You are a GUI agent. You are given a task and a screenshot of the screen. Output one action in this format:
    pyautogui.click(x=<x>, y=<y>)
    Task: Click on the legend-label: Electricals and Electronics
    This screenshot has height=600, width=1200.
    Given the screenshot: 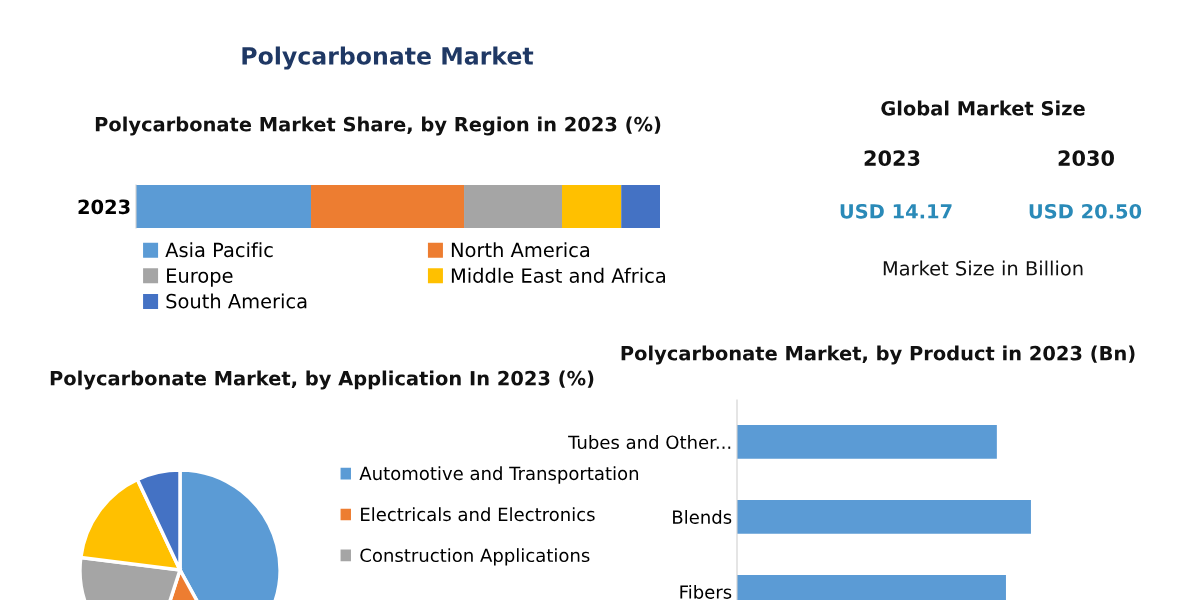 What is the action you would take?
    pyautogui.click(x=478, y=514)
    